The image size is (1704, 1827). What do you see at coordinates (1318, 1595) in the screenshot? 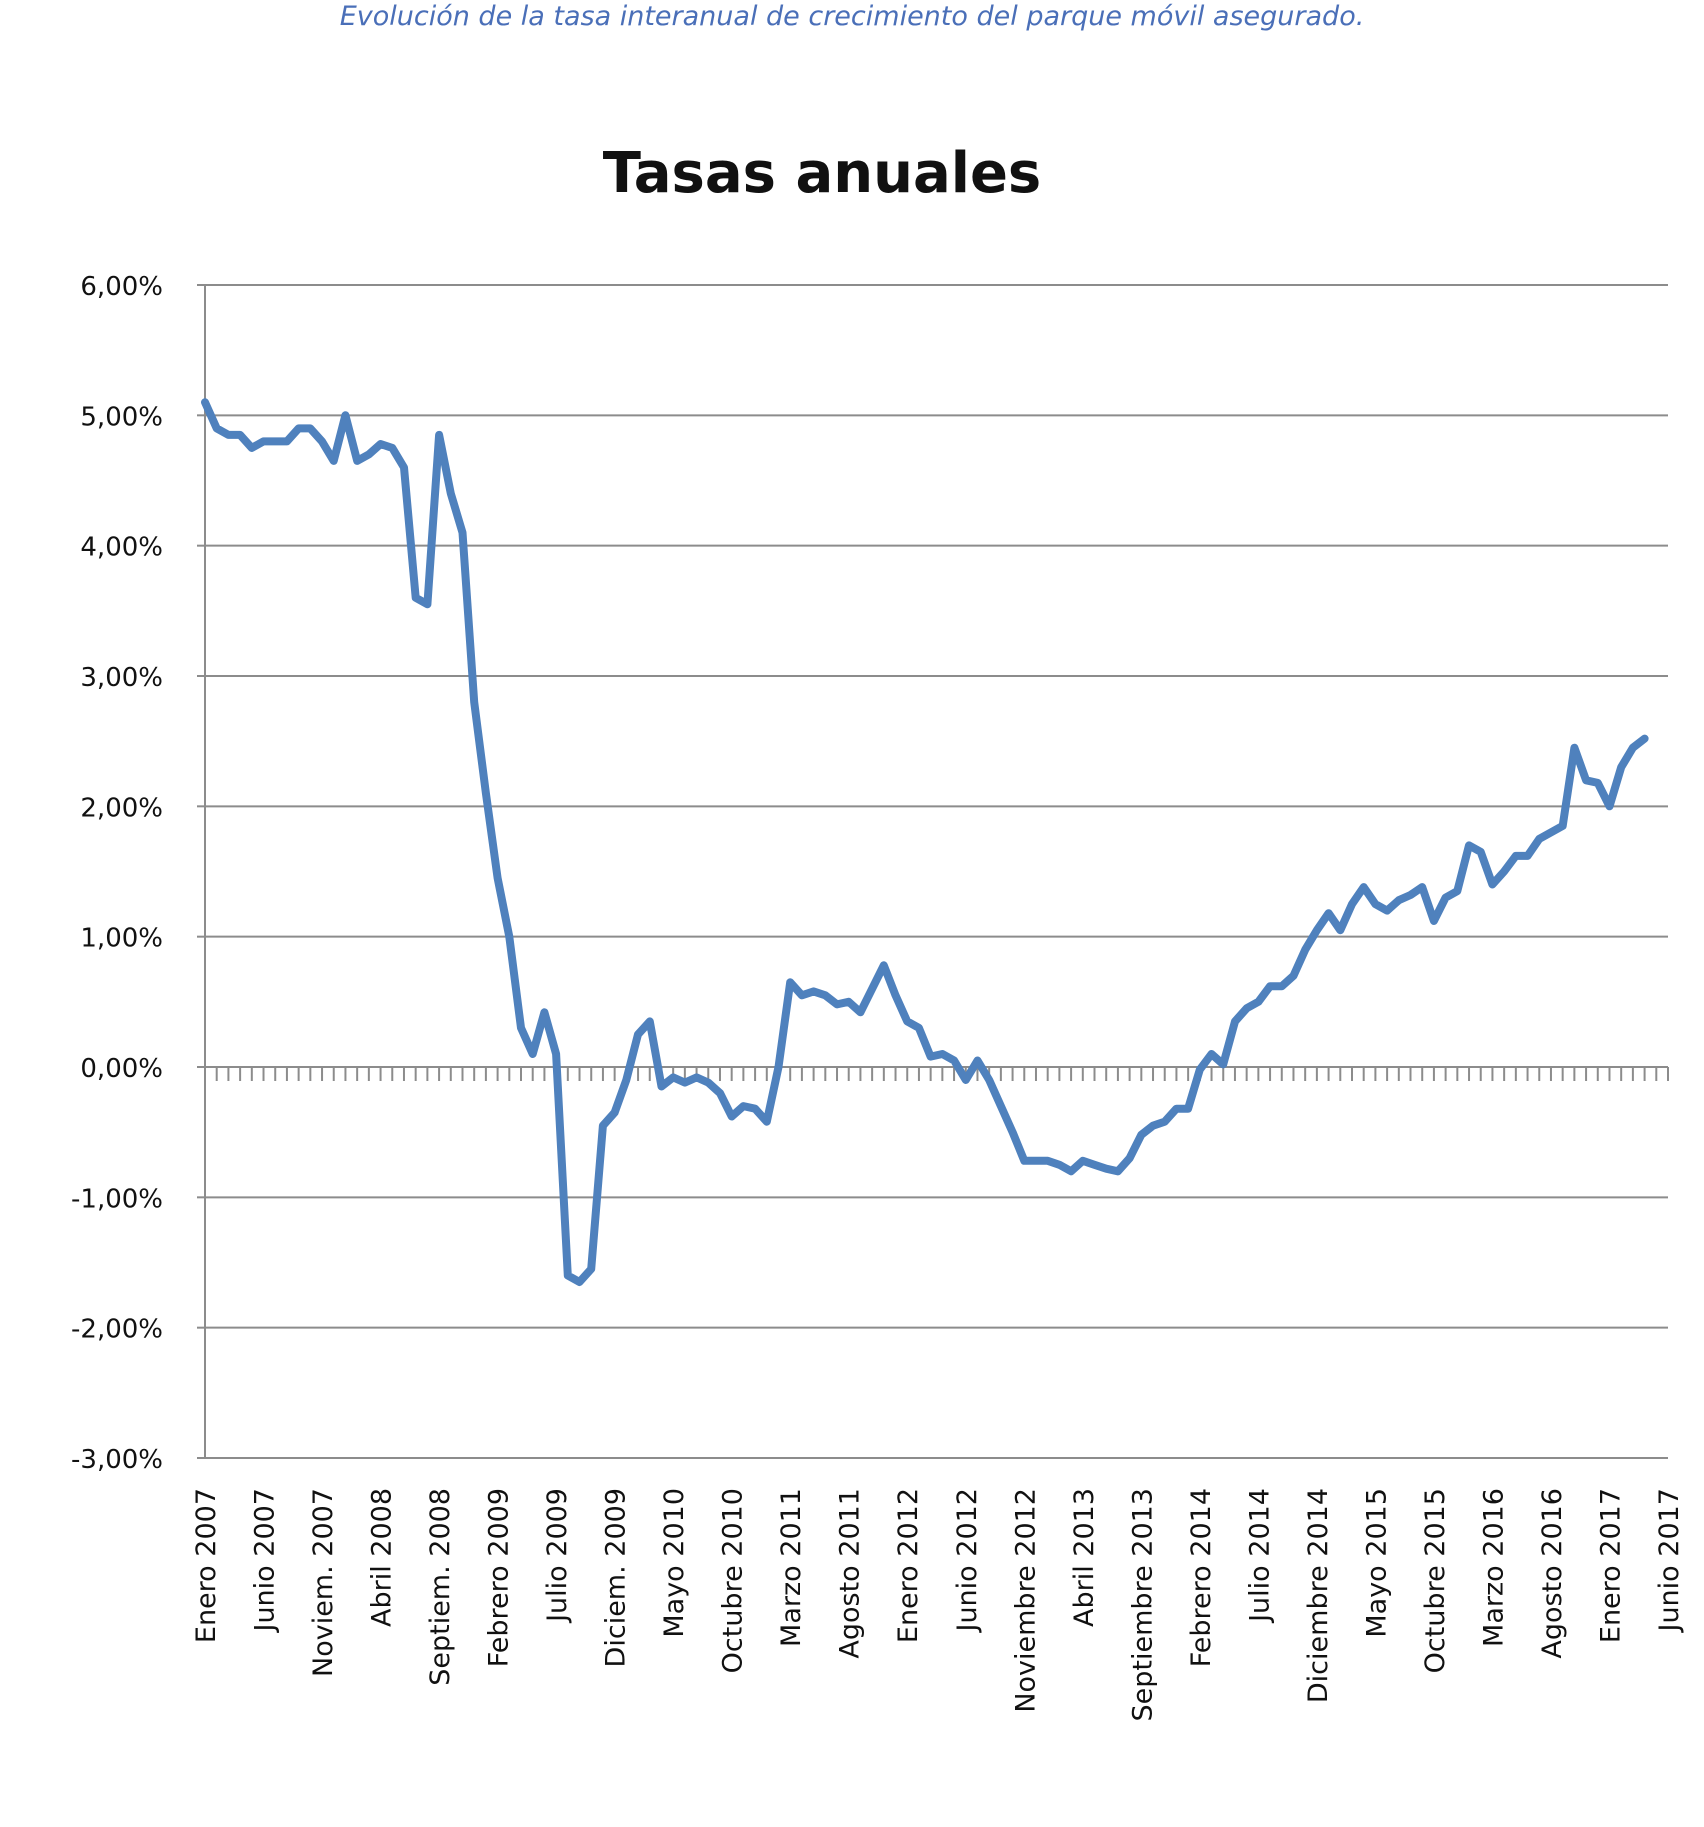
I see `x-tick-label: Diciembre 2014` at bounding box center [1318, 1595].